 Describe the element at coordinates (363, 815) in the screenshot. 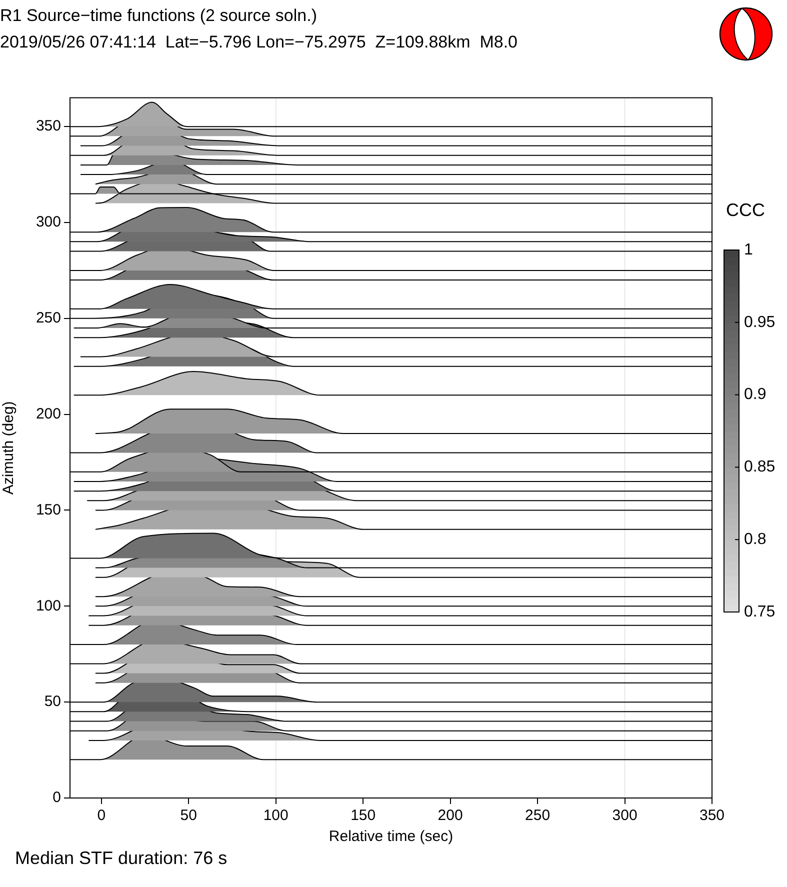

I see `x-tick-label: 150` at that location.